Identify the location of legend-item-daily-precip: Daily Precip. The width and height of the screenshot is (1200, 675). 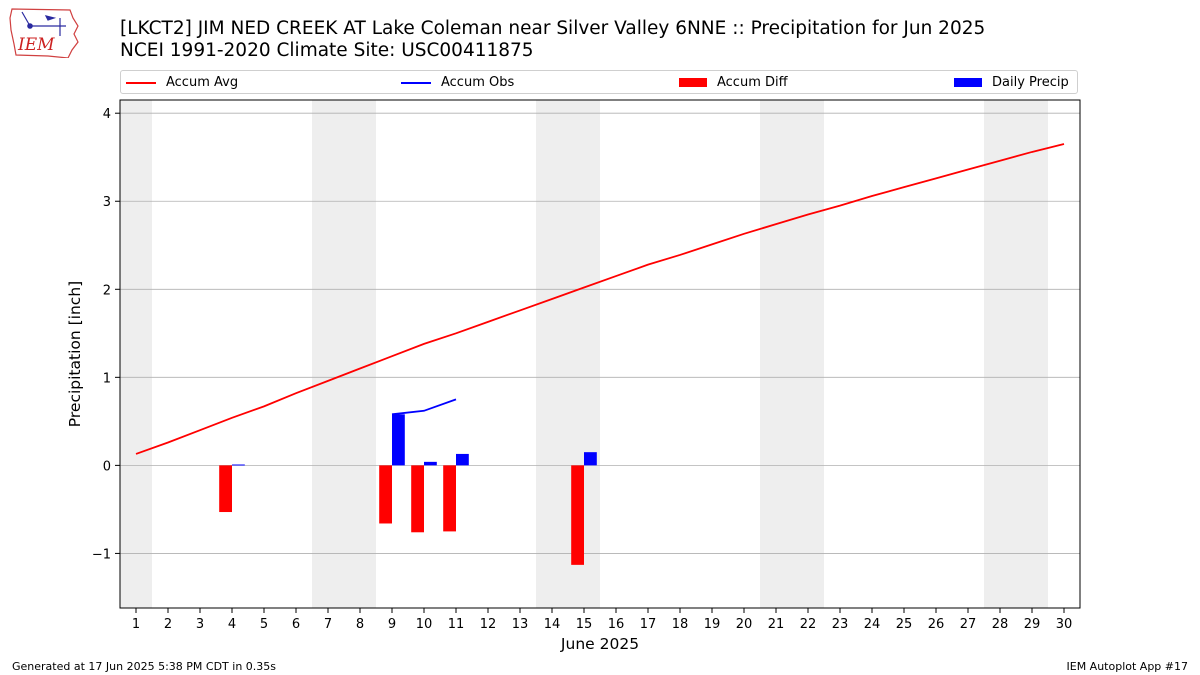
(1011, 83).